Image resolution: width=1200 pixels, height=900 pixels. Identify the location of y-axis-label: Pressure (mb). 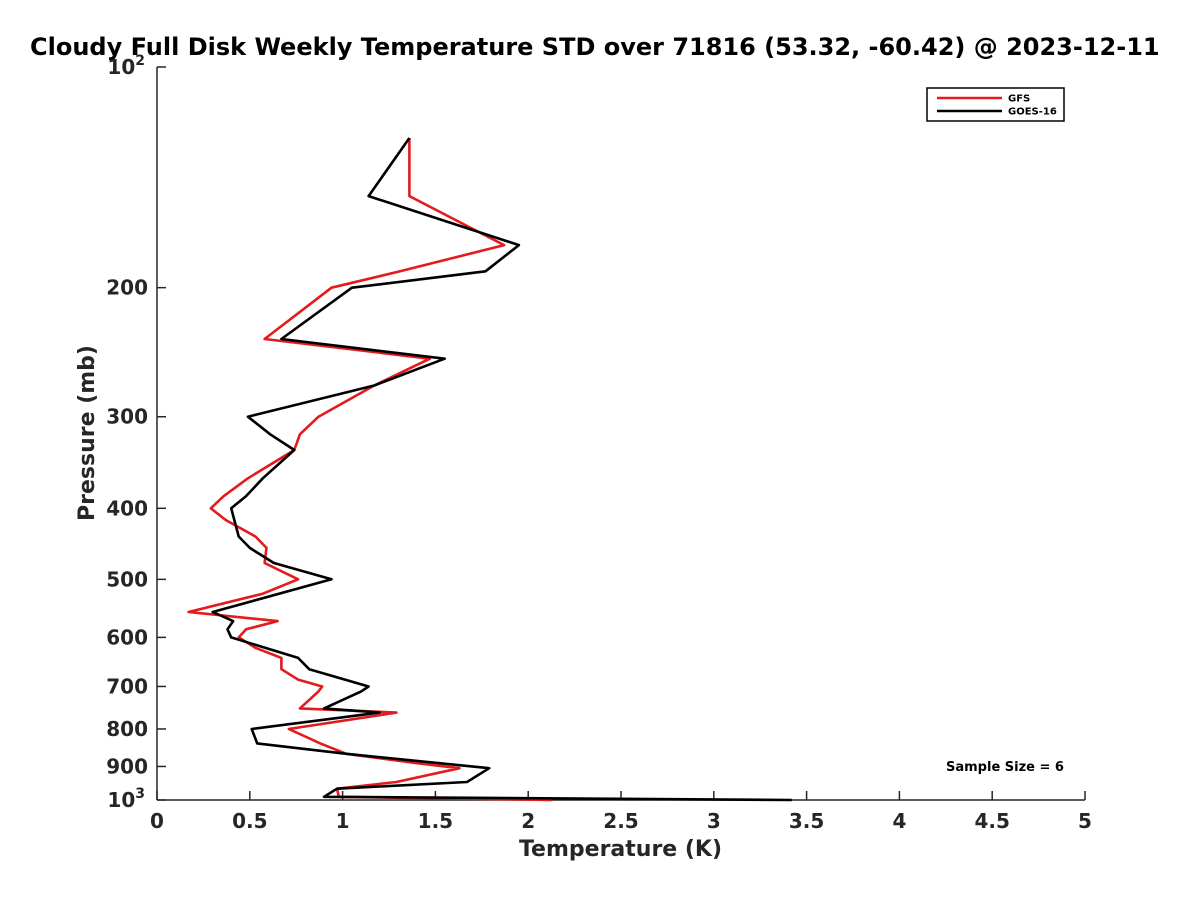
(87, 433).